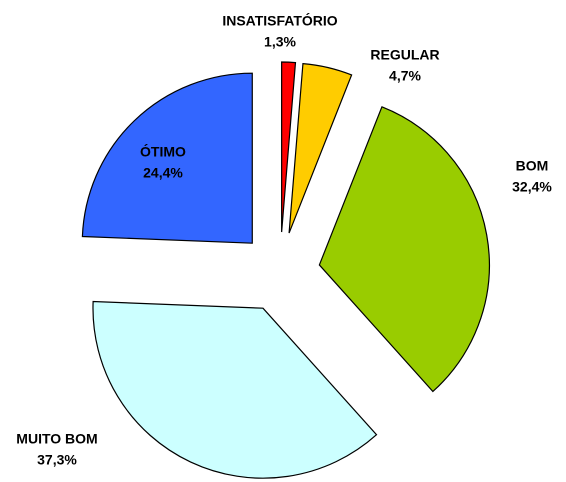 The image size is (566, 482). What do you see at coordinates (405, 76) in the screenshot?
I see `slice-value-label: 4,7%` at bounding box center [405, 76].